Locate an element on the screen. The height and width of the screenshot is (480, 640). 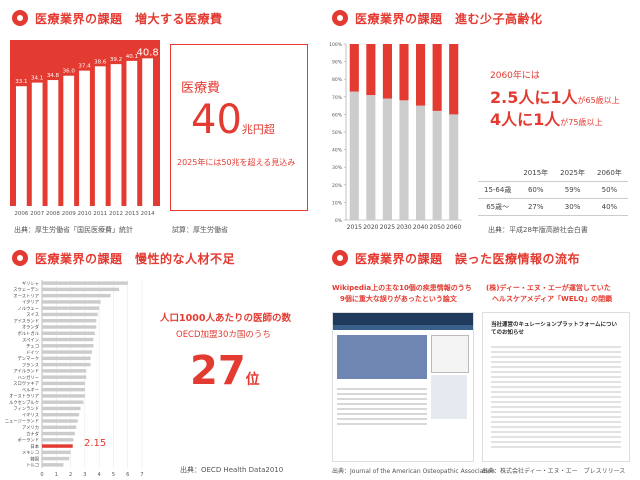
aging-line1: 2060年には is located at coordinates (515, 76).